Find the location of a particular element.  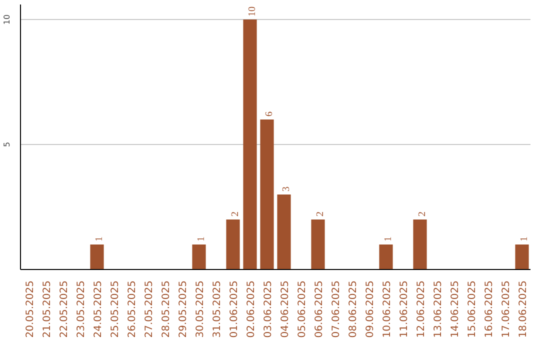

x-tick-label: 20.05.2025 is located at coordinates (30, 309).